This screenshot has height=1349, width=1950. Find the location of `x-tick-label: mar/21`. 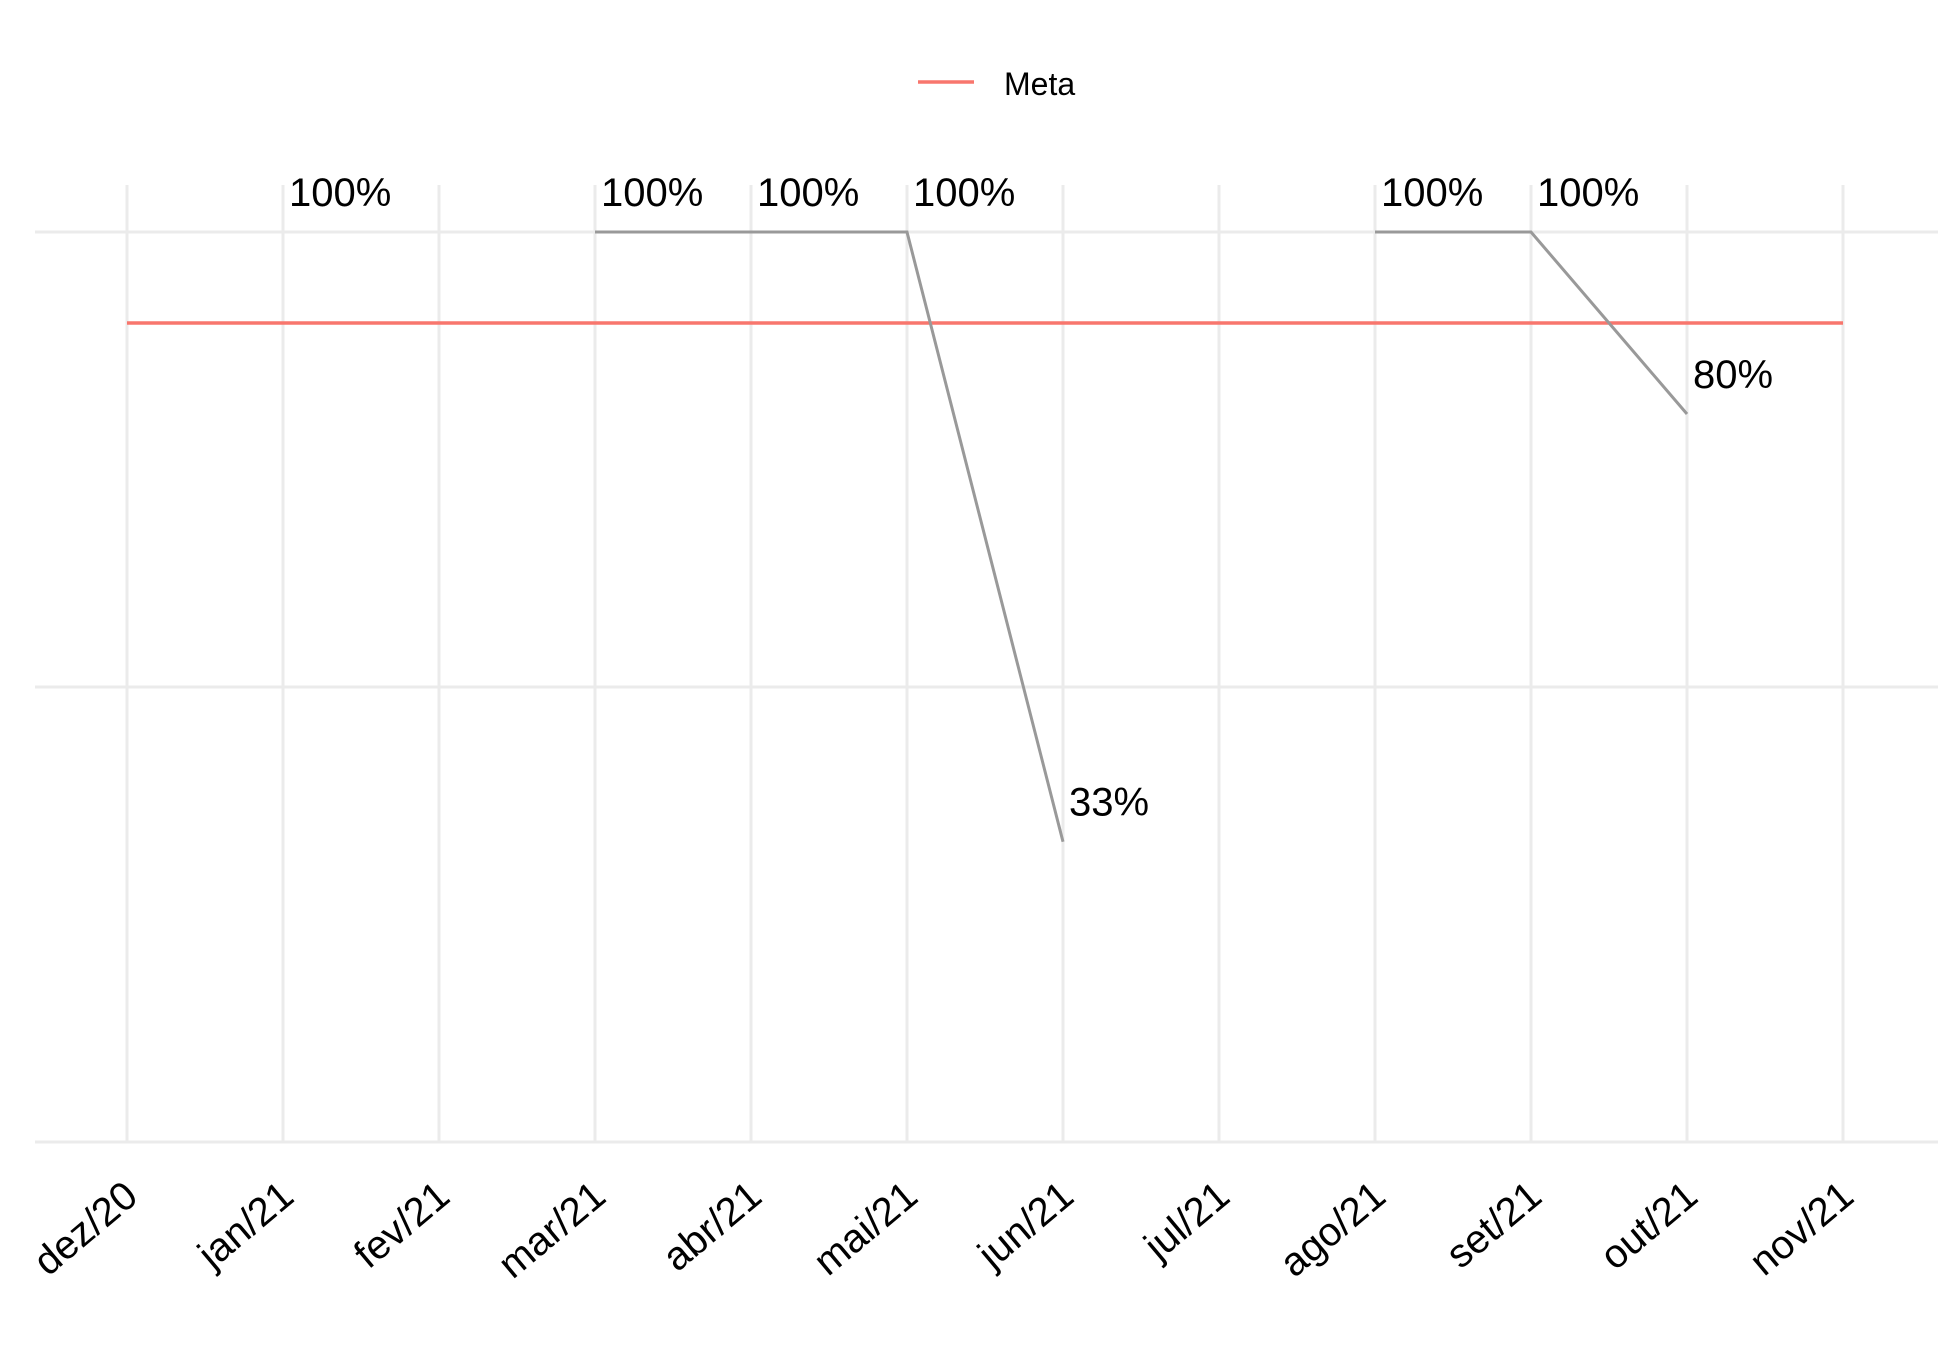

x-tick-label: mar/21 is located at coordinates (552, 1230).